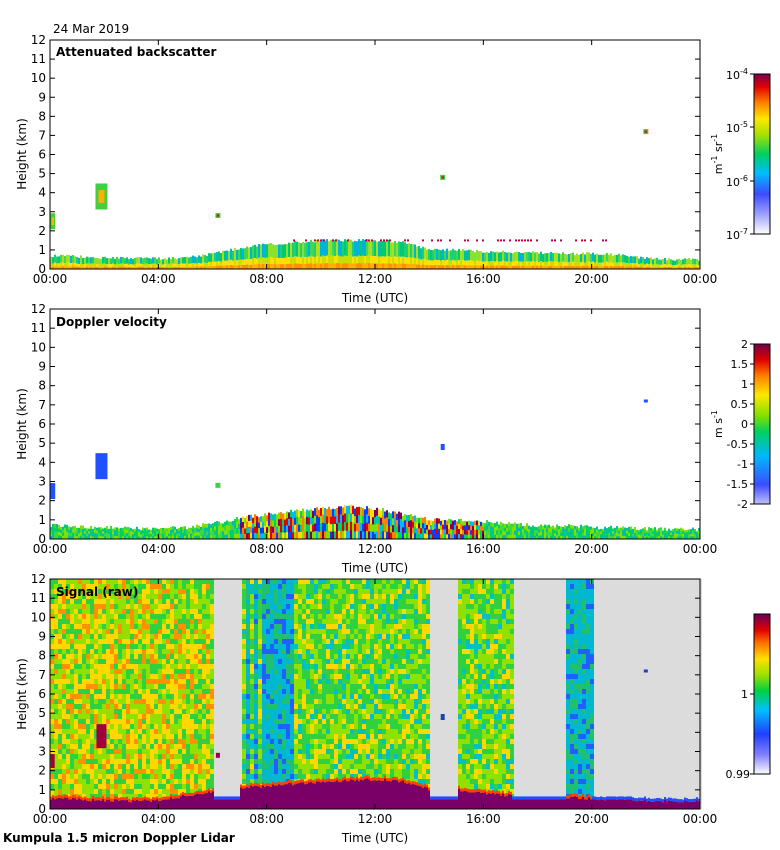 The height and width of the screenshot is (850, 780). I want to click on x-tick-label: 00:00, so click(700, 549).